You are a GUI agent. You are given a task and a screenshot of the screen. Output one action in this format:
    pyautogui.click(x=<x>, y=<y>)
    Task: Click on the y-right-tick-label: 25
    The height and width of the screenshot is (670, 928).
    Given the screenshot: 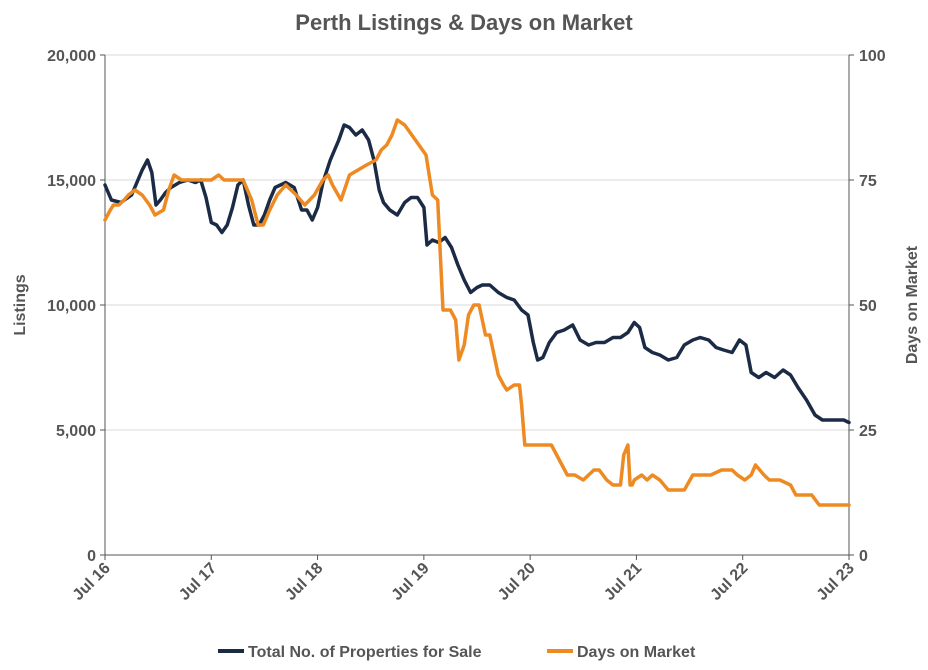 What is the action you would take?
    pyautogui.click(x=868, y=431)
    